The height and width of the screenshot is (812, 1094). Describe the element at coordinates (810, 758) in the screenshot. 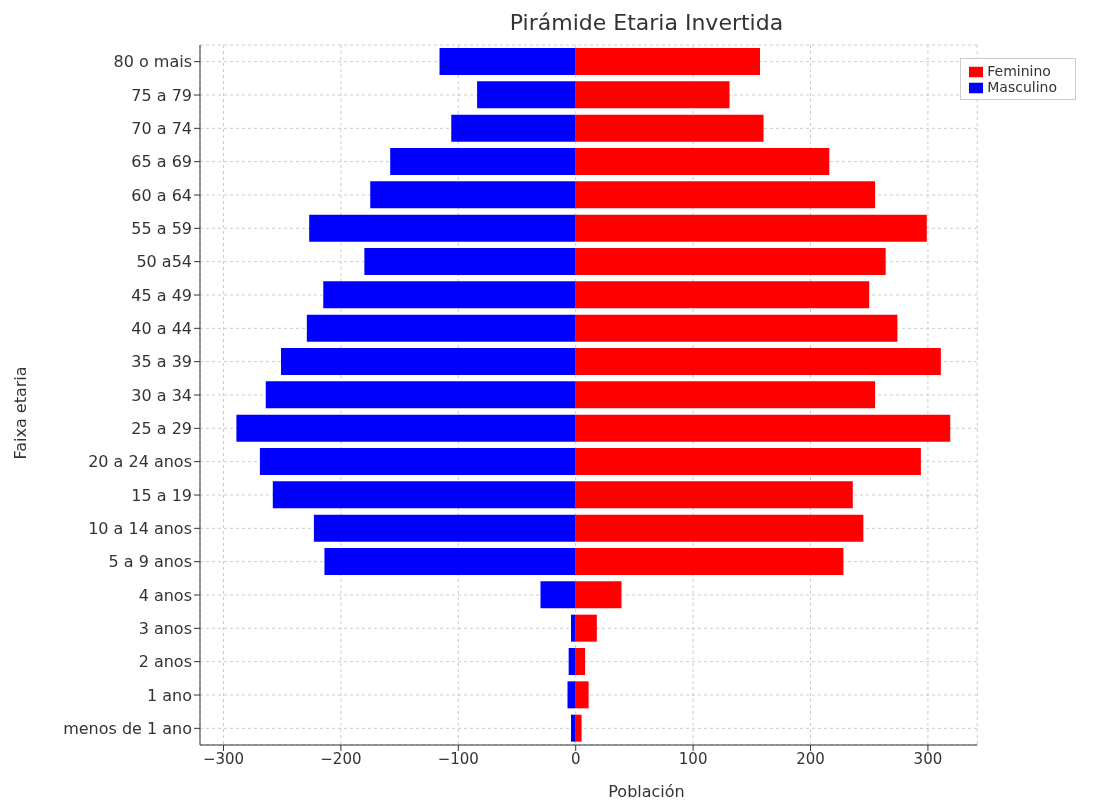

I see `x-tick-label: 200` at that location.